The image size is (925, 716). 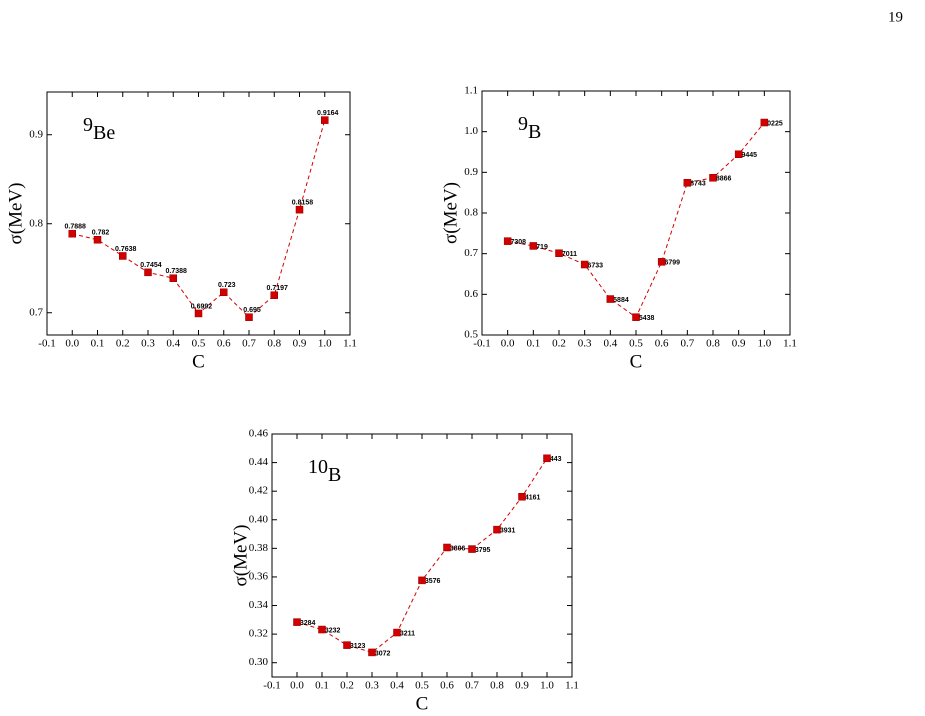 What do you see at coordinates (259, 548) in the screenshot?
I see `y-tick-label: 0.38` at bounding box center [259, 548].